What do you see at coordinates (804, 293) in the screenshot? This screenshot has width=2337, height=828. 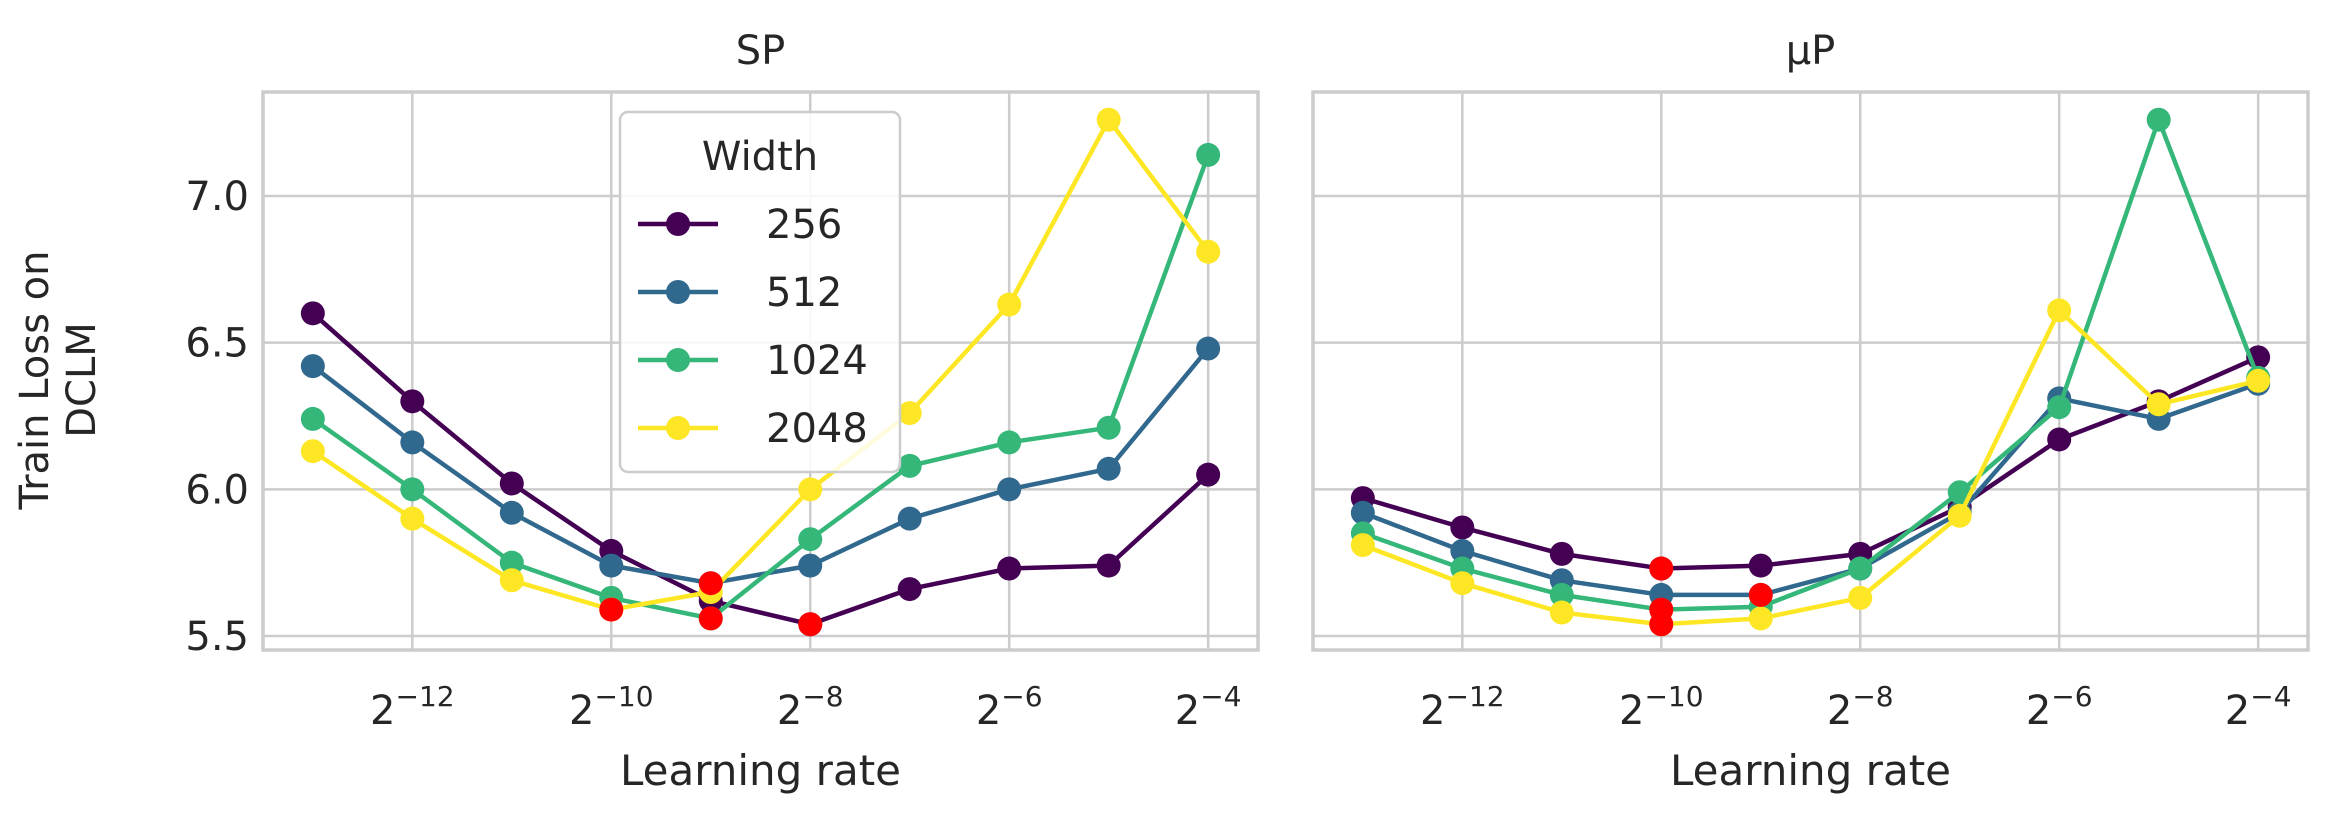 I see `legend-label-512: 512` at bounding box center [804, 293].